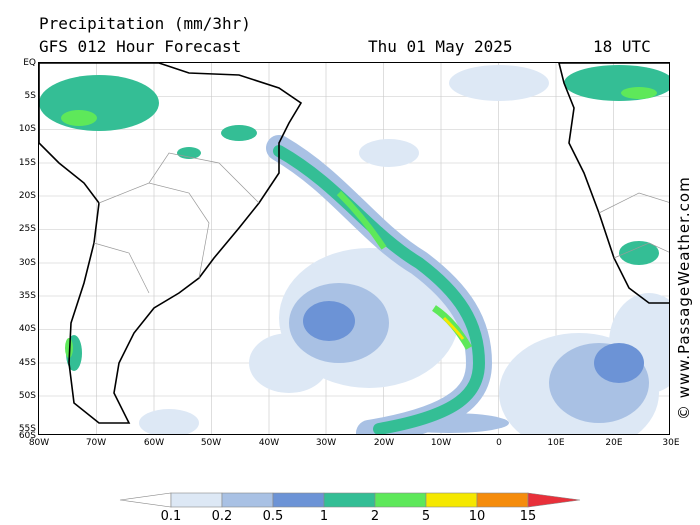 The image size is (700, 525). What do you see at coordinates (614, 443) in the screenshot?
I see `lon-label: 20E` at bounding box center [614, 443].